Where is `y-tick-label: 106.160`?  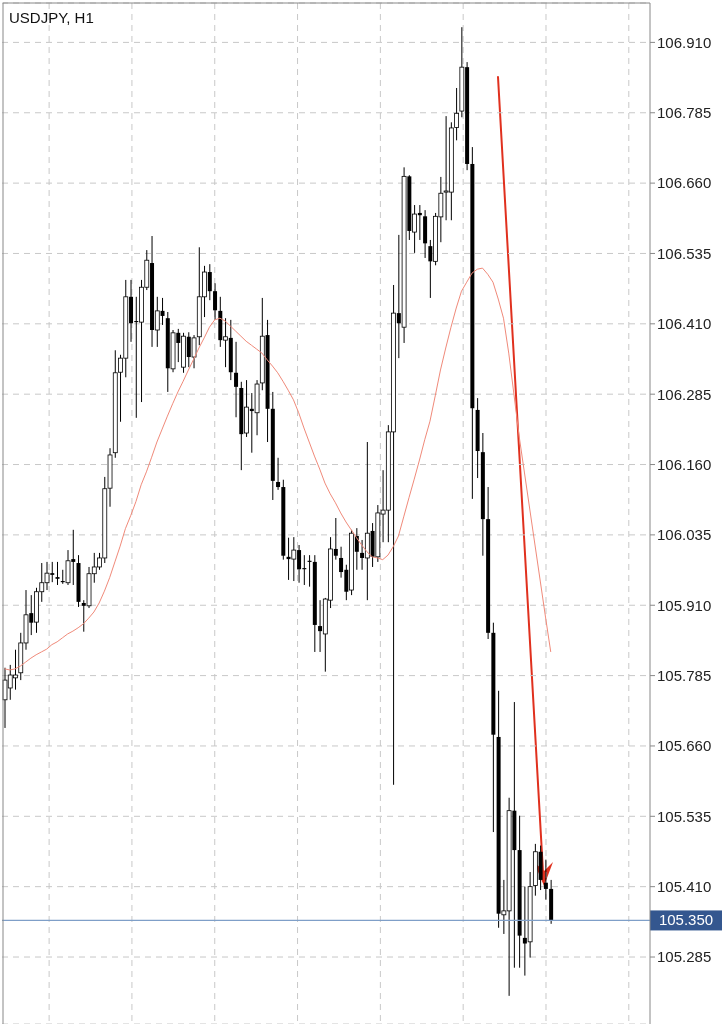 y-tick-label: 106.160 is located at coordinates (684, 464).